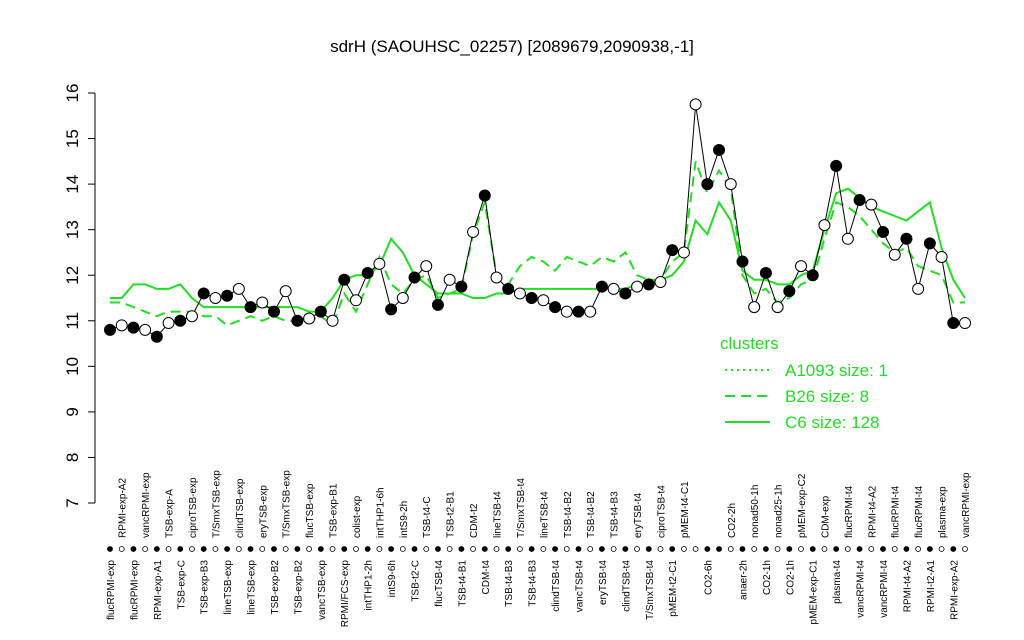 This screenshot has height=640, width=1024. Describe the element at coordinates (72, 138) in the screenshot. I see `y-tick-label: 15` at that location.